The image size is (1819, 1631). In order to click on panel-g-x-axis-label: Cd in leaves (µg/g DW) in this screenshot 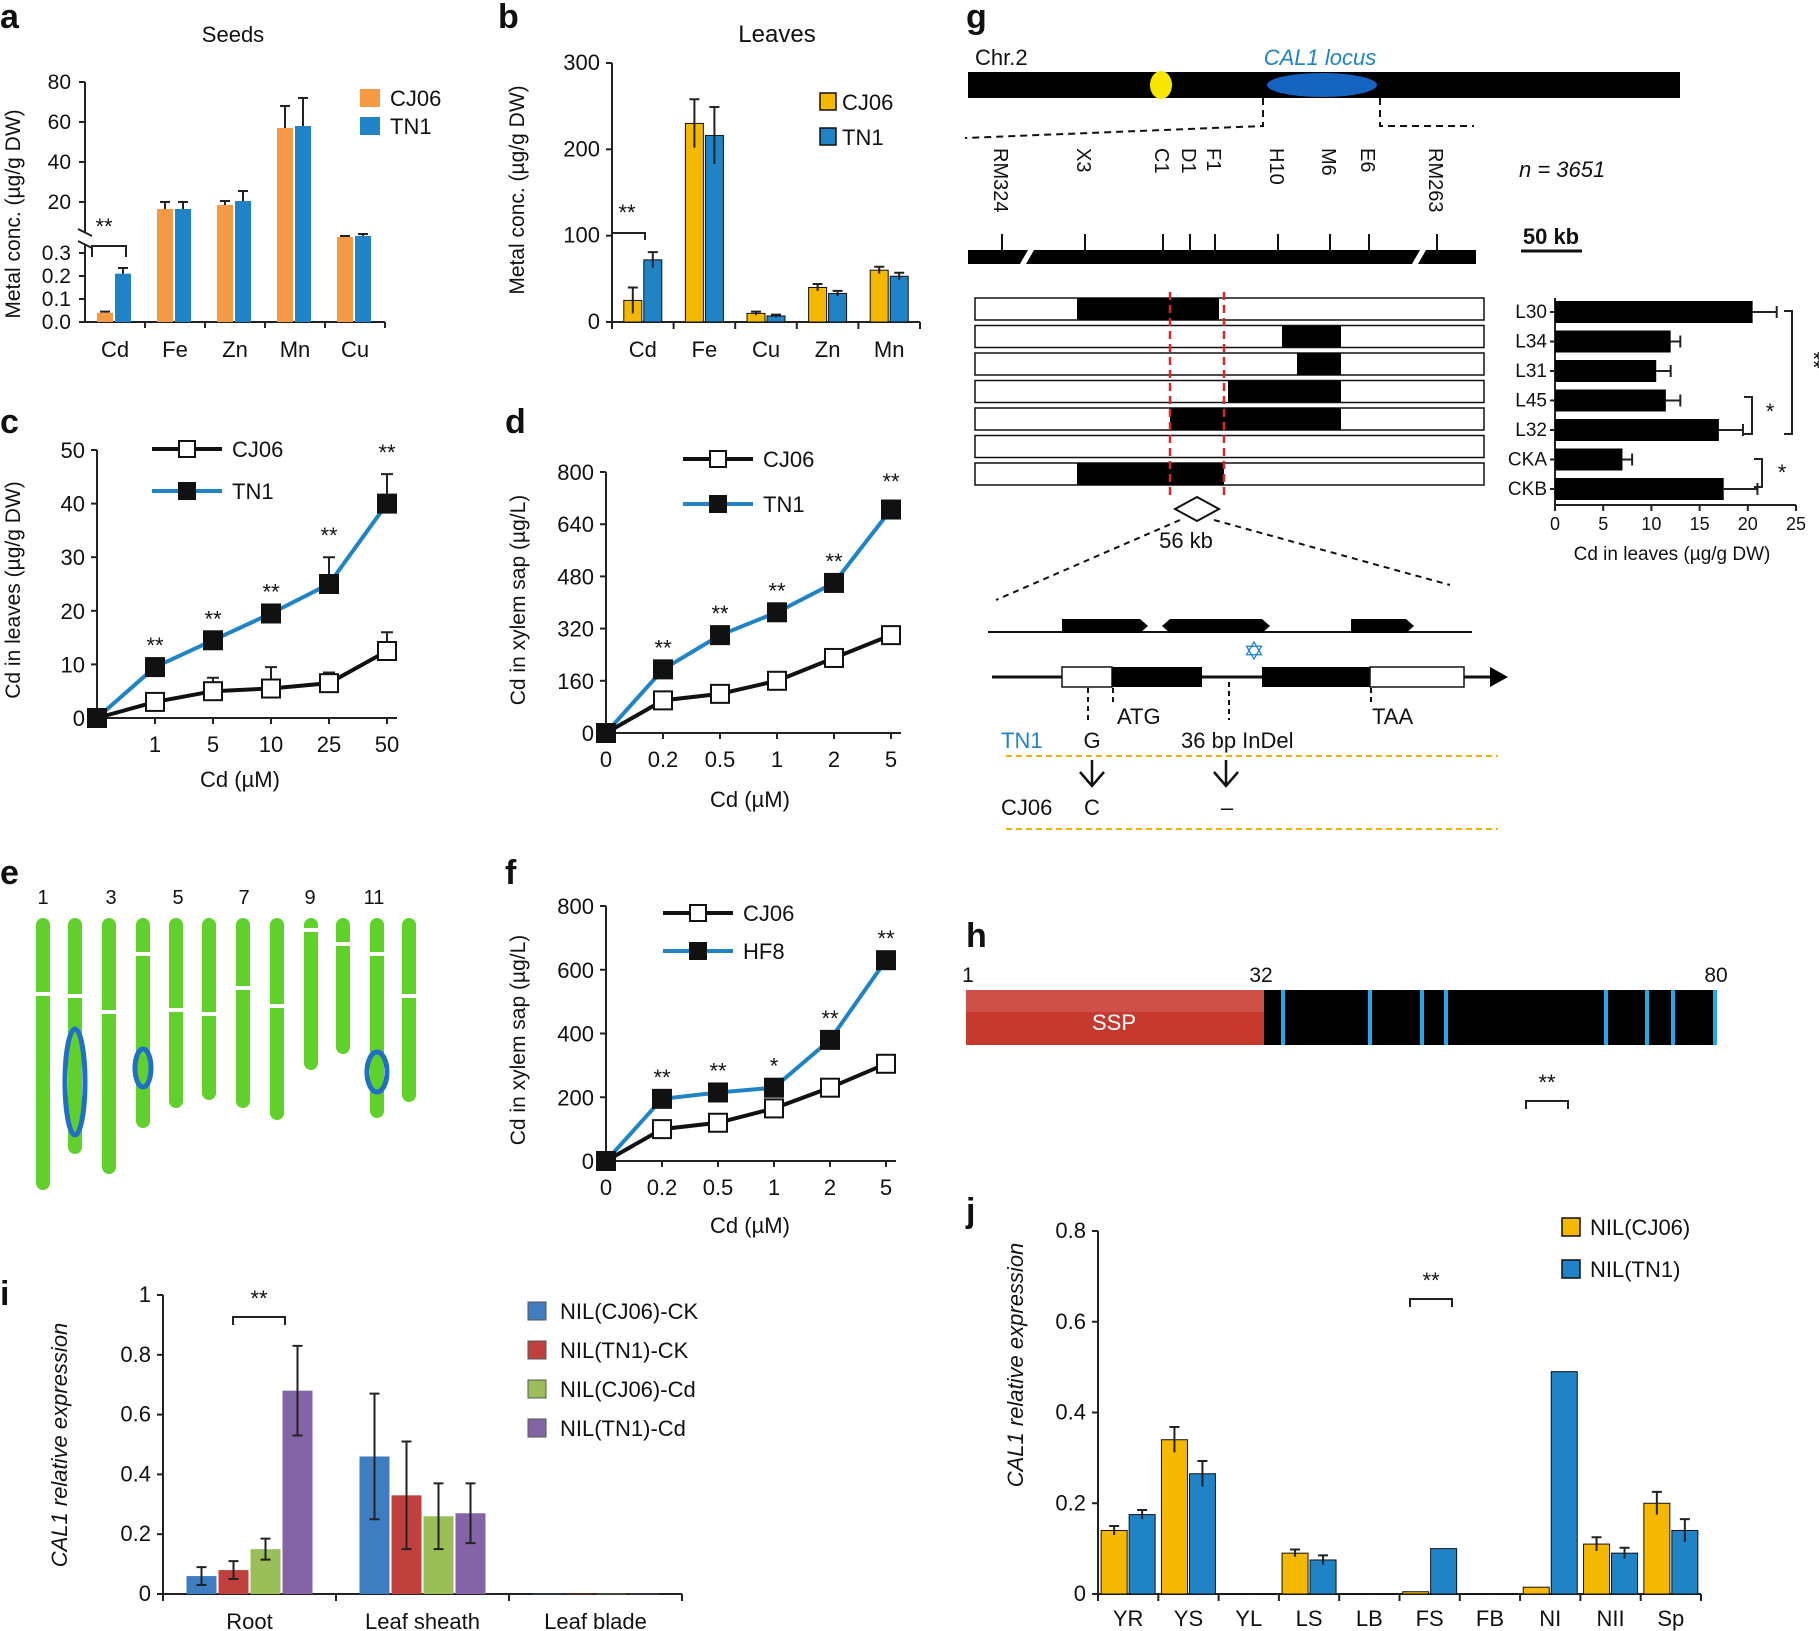, I will do `click(1672, 554)`.